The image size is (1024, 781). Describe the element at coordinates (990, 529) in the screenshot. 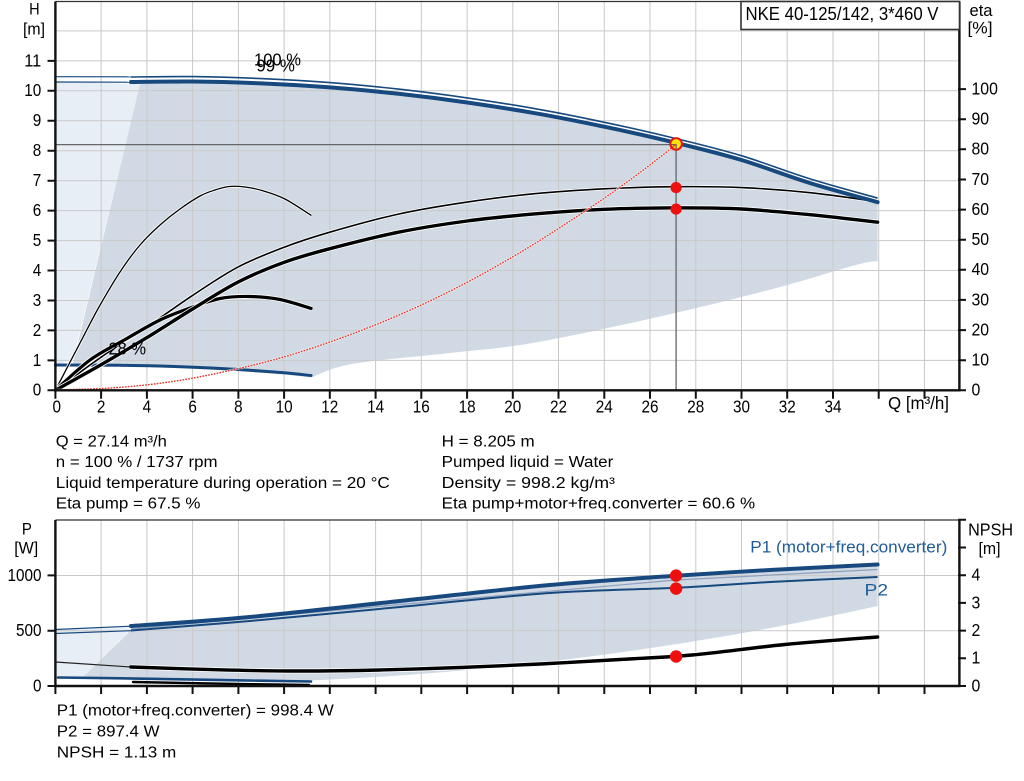

I see `svg-text: NPSH` at that location.